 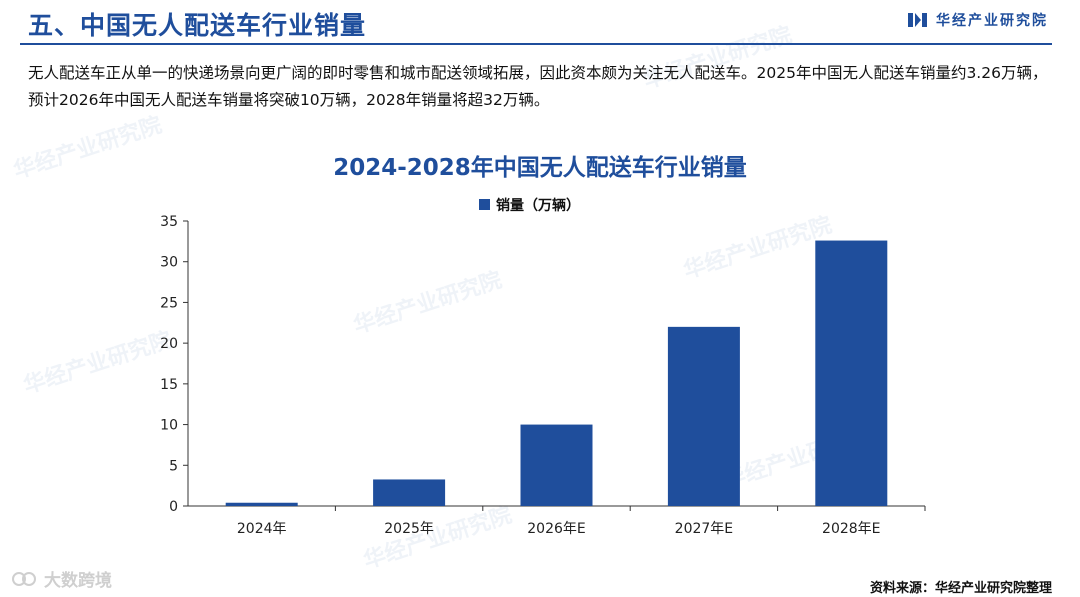 What do you see at coordinates (169, 426) in the screenshot?
I see `y-tick-label: 10` at bounding box center [169, 426].